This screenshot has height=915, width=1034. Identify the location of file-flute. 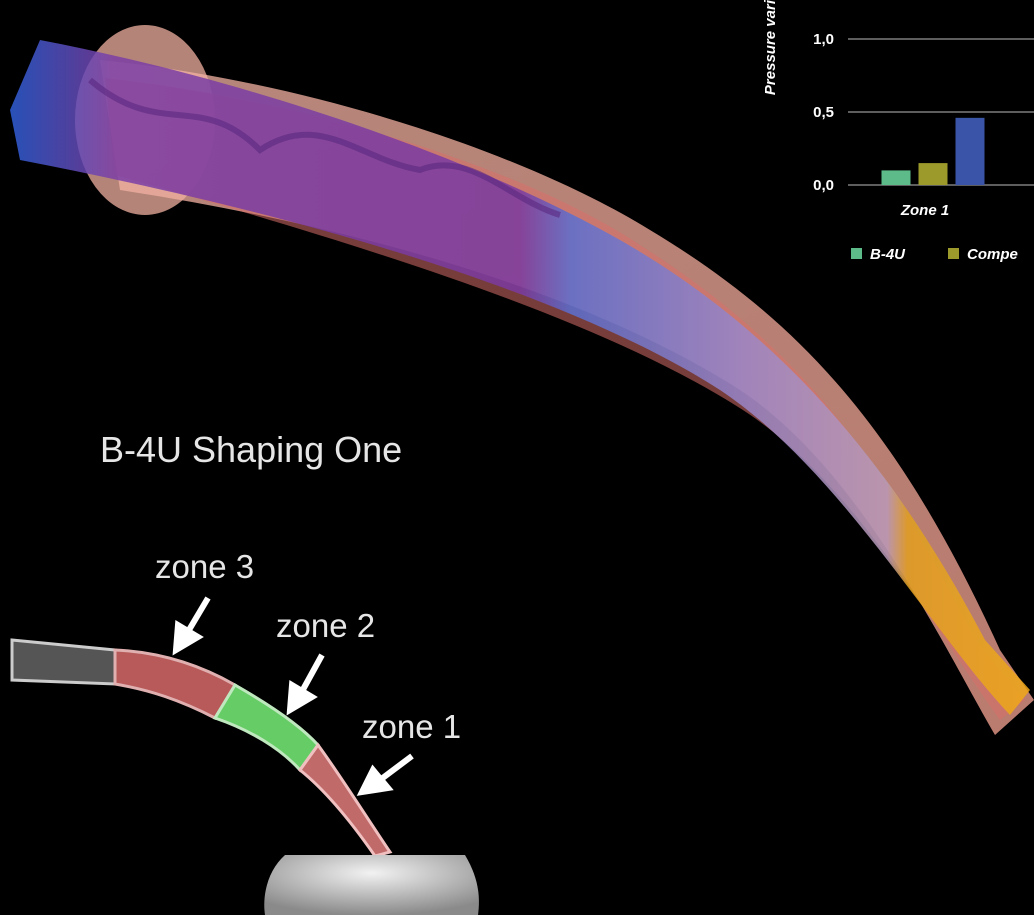
(324, 147).